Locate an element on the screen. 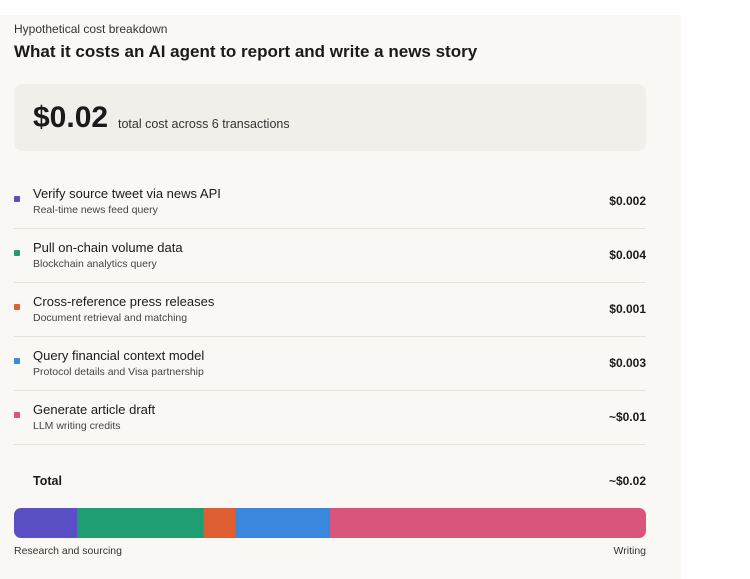 The height and width of the screenshot is (579, 750). total-caption: total cost across 6 transactions is located at coordinates (204, 124).